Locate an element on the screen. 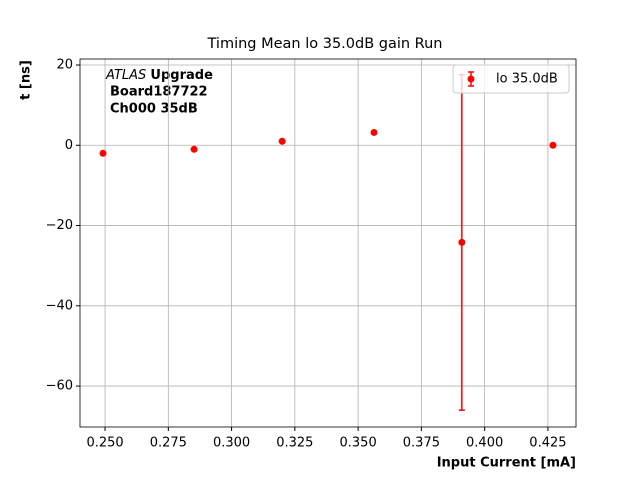 This screenshot has width=640, height=480. legend-box is located at coordinates (511, 79).